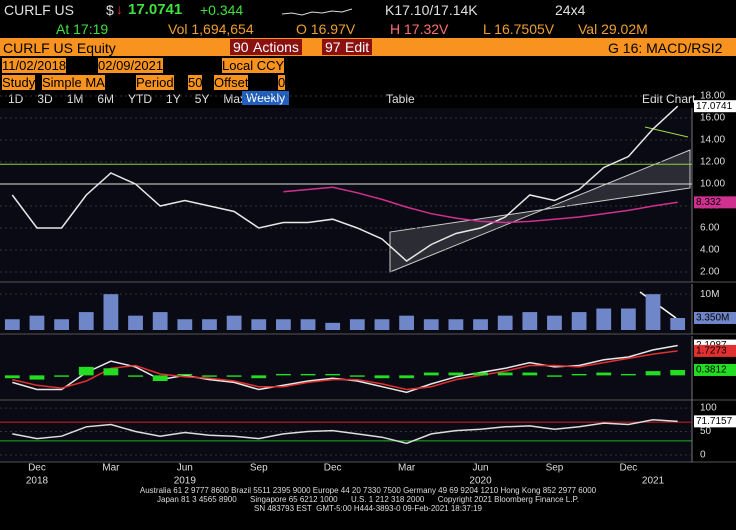 The width and height of the screenshot is (736, 530). Describe the element at coordinates (73, 82) in the screenshot. I see `study: Simple MA` at that location.